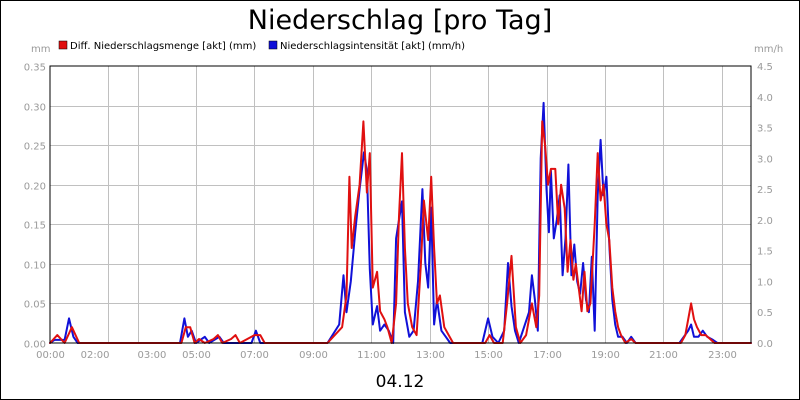  Describe the element at coordinates (35, 266) in the screenshot. I see `left-tick-label: 0.10` at that location.